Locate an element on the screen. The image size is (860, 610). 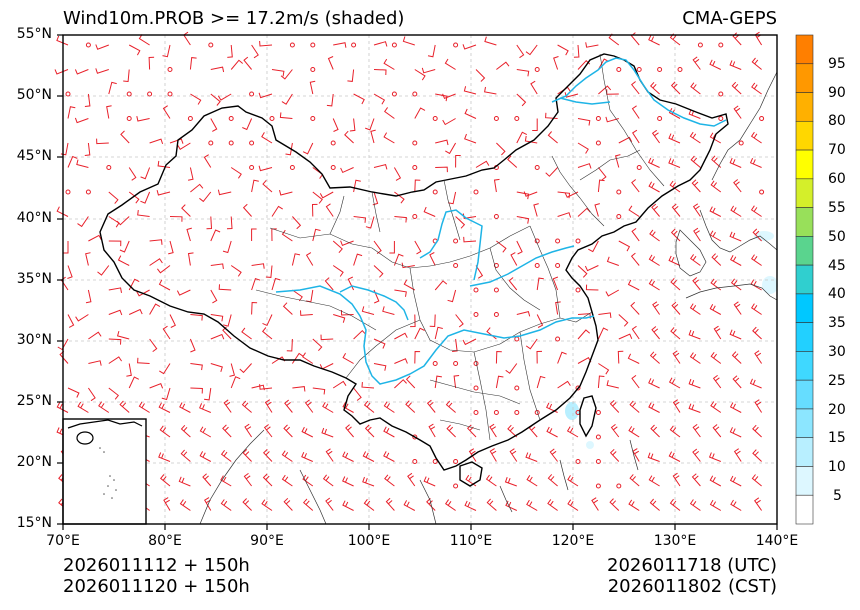
x-tick-140e: 140°E is located at coordinates (777, 541).